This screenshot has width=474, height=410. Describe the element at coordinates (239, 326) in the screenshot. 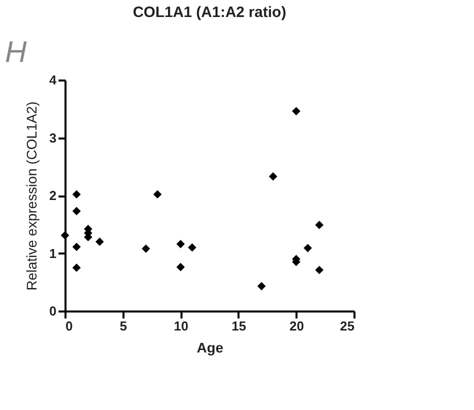

I see `x-tick-label: 15` at that location.